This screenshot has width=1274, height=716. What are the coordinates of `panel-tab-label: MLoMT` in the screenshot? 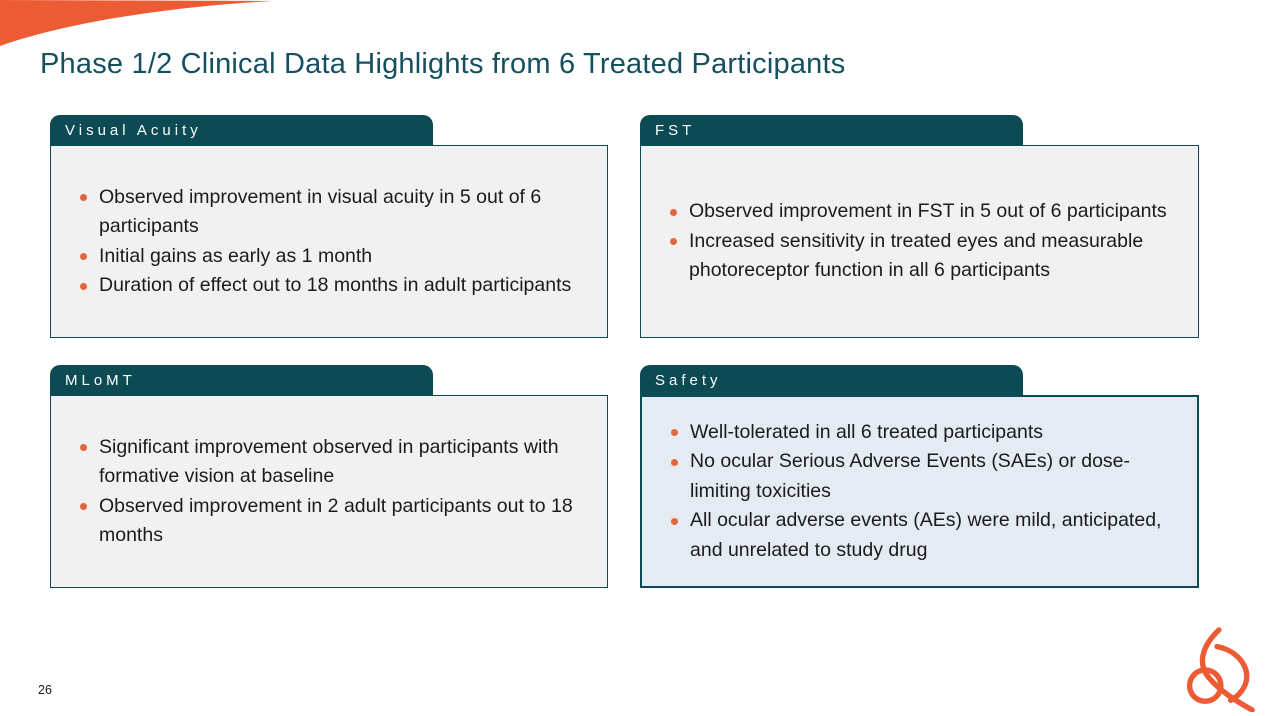 It's located at (100, 380).